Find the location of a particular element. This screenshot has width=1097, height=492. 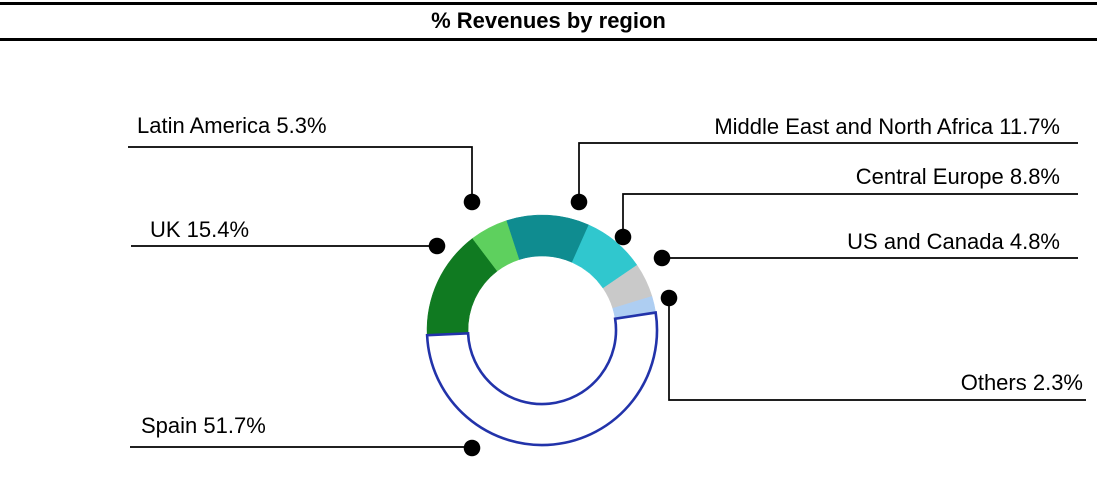

leader-dot-uk is located at coordinates (437, 246).